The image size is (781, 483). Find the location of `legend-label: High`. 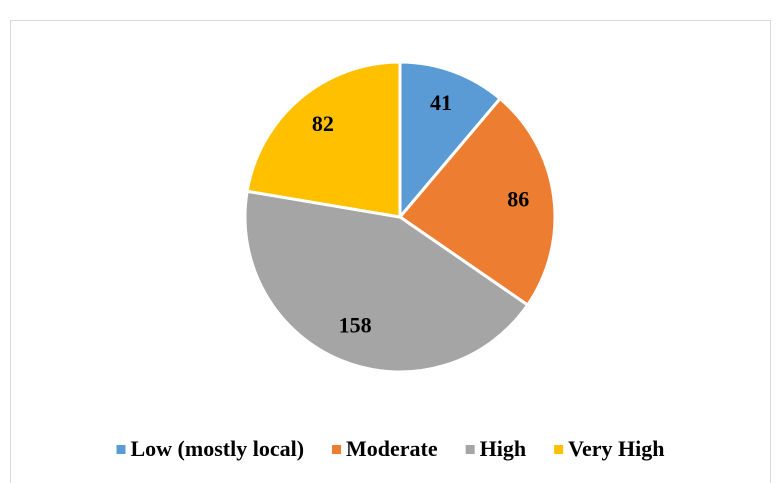

legend-label: High is located at coordinates (503, 448).